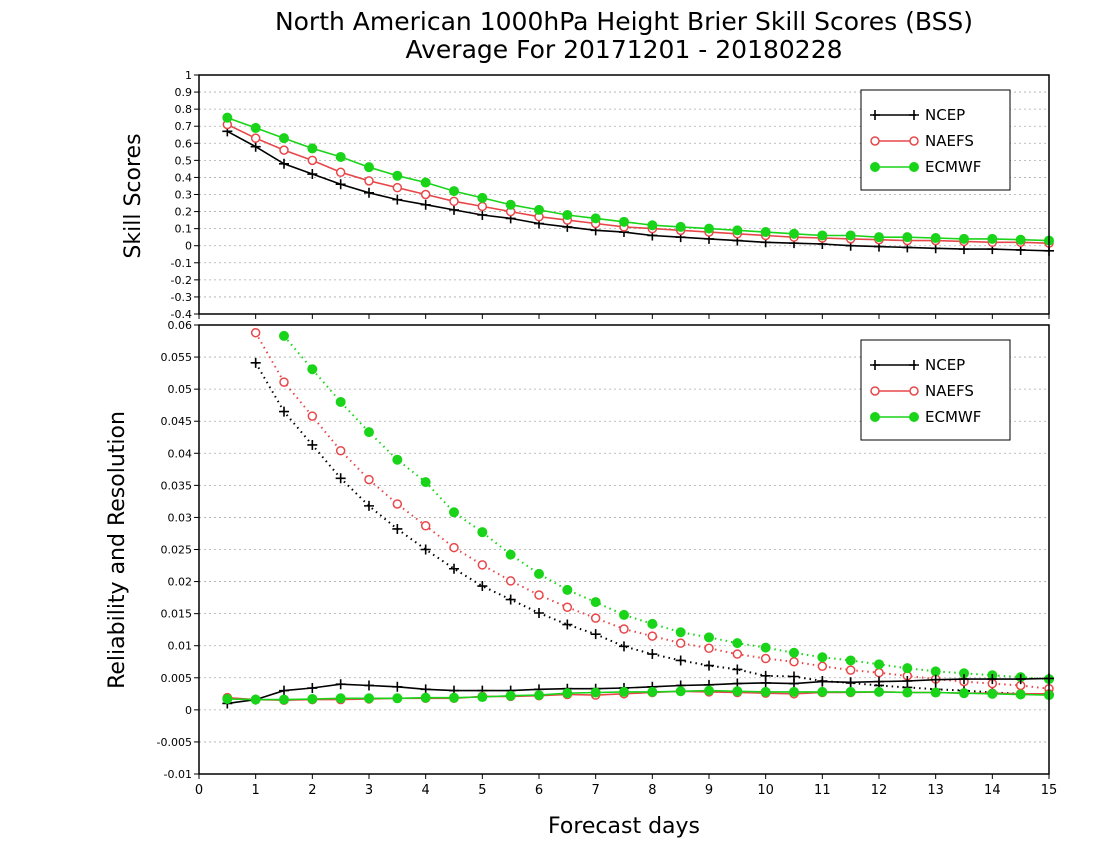 Image resolution: width=1100 pixels, height=850 pixels. Describe the element at coordinates (935, 790) in the screenshot. I see `bottom-x-tick-label: 13` at that location.